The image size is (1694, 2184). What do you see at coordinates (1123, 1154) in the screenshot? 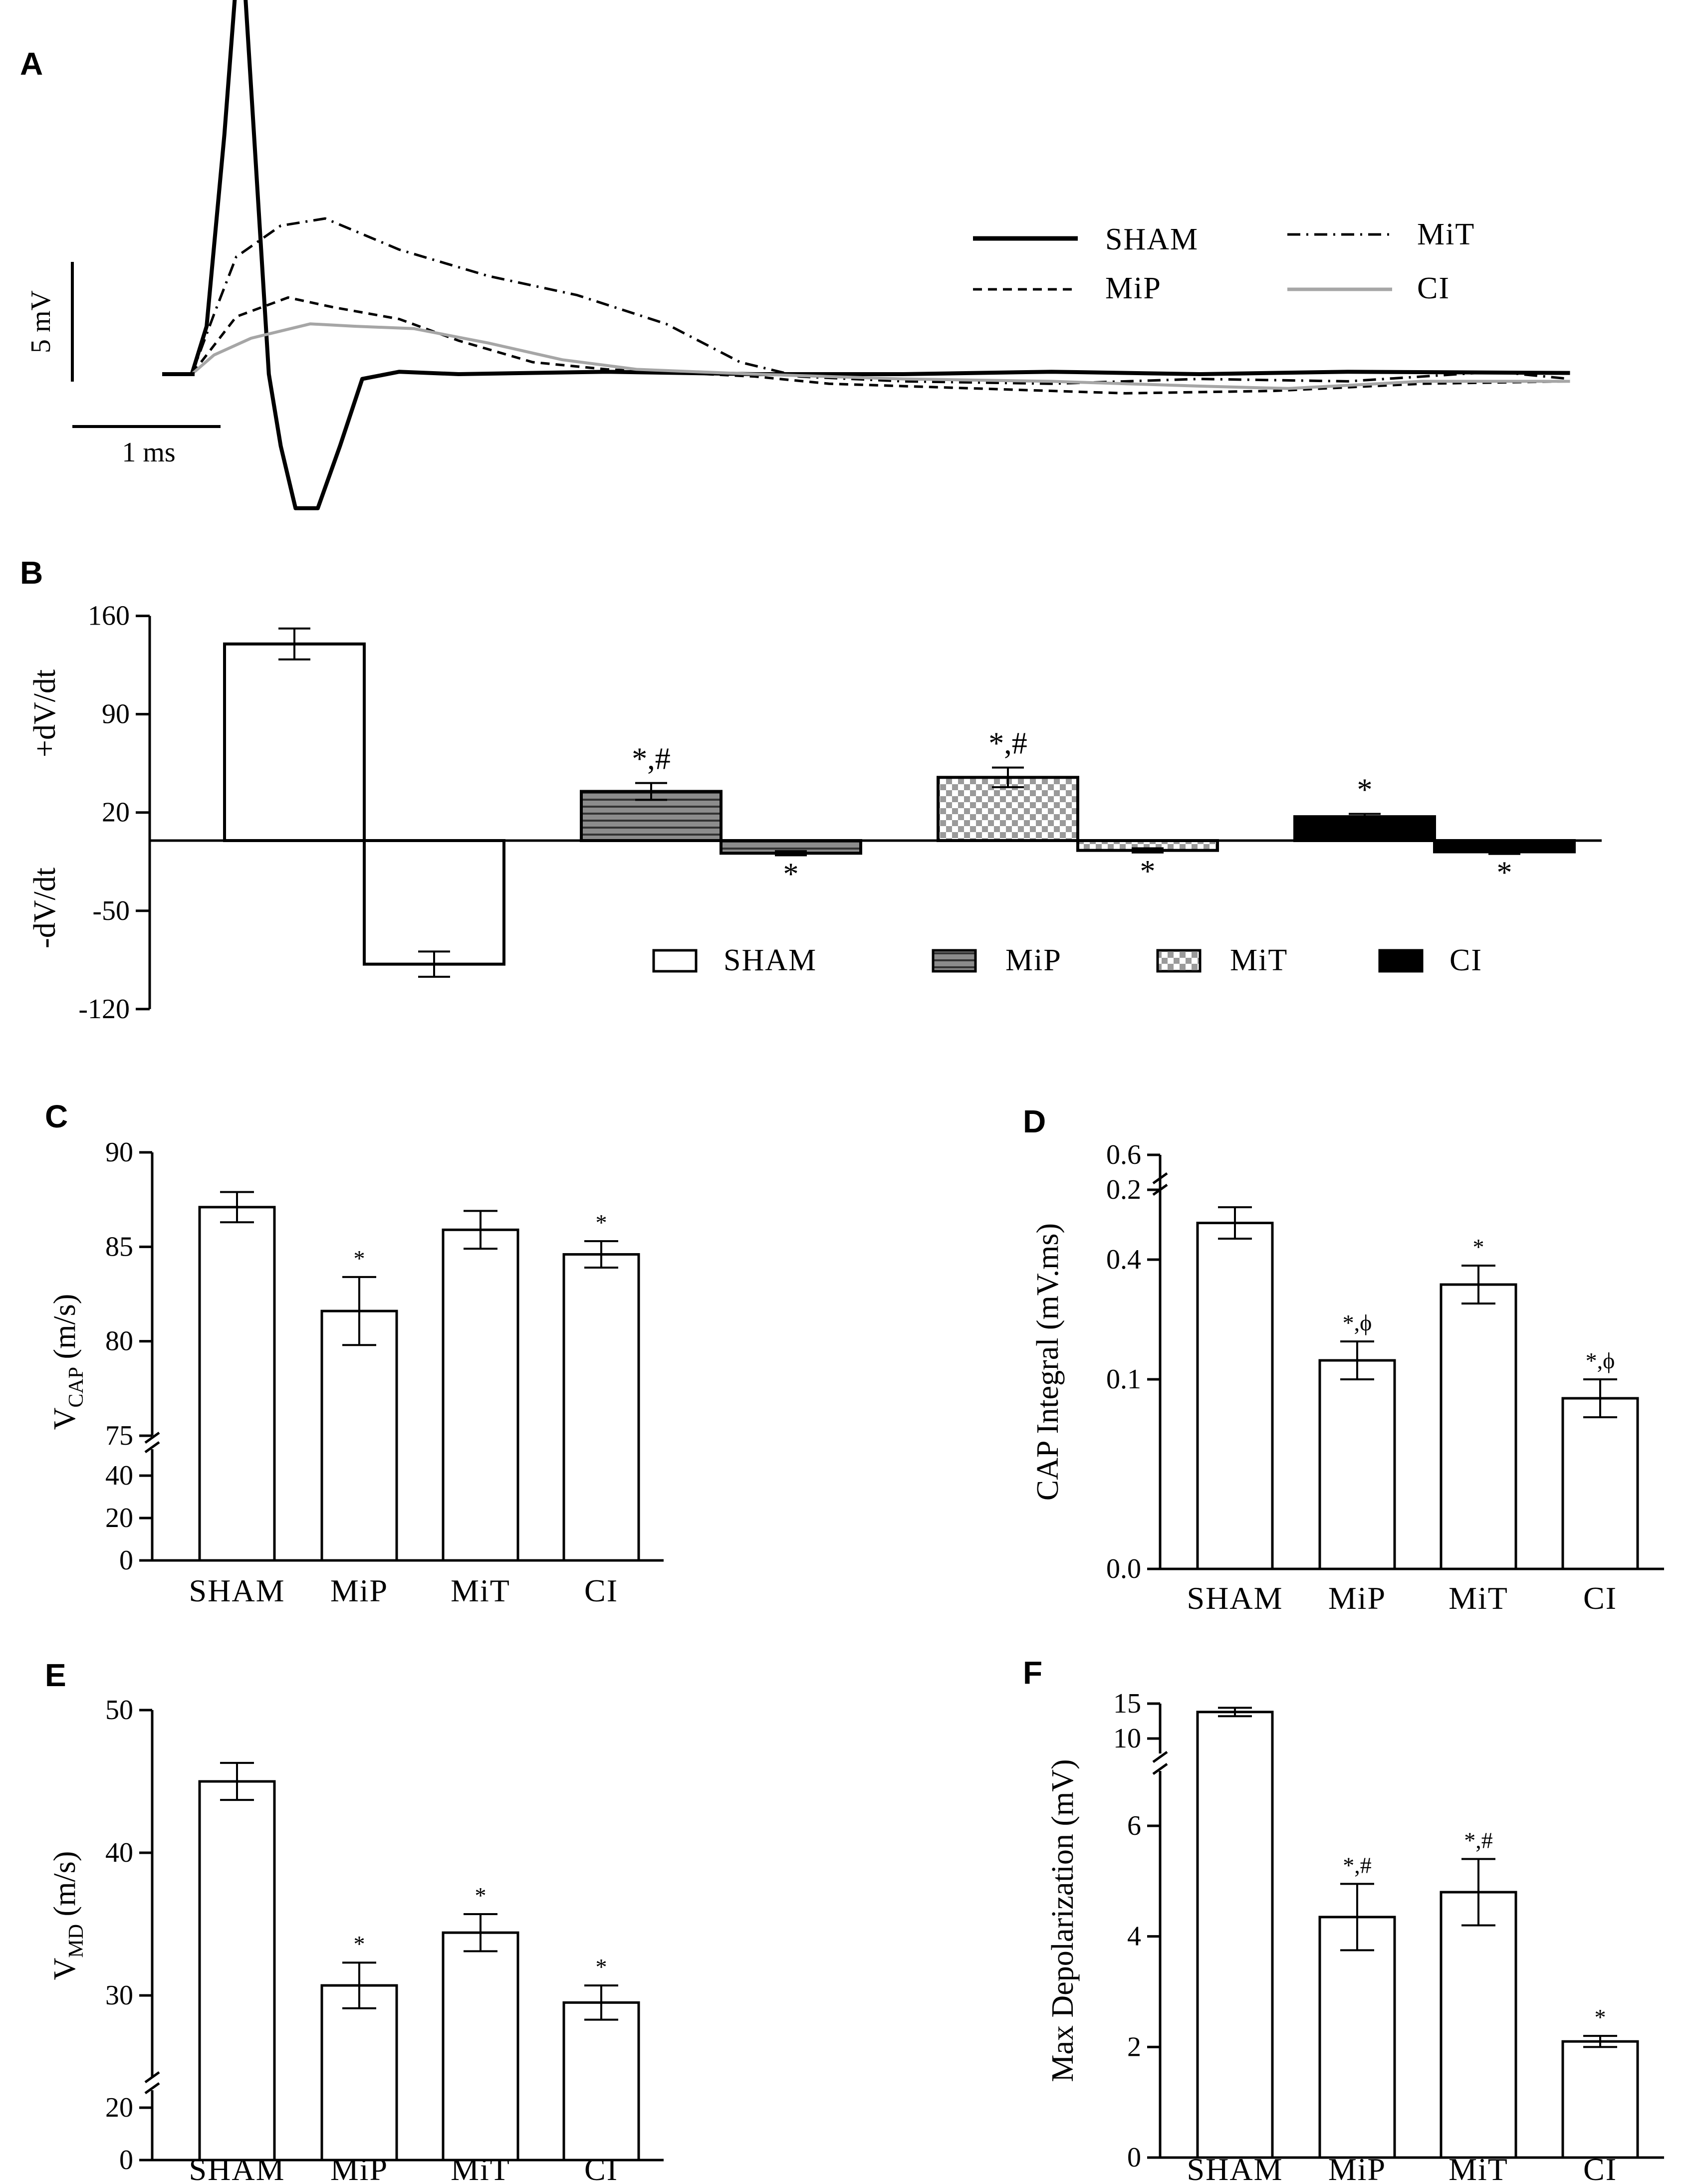
I see `ytick-label: 0.6` at bounding box center [1123, 1154].